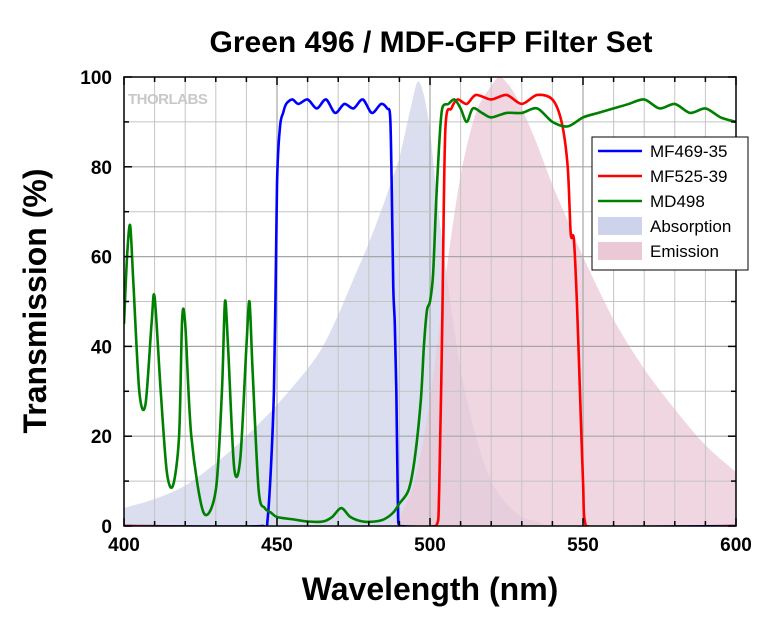  What do you see at coordinates (277, 545) in the screenshot?
I see `x-tick-label: 450` at bounding box center [277, 545].